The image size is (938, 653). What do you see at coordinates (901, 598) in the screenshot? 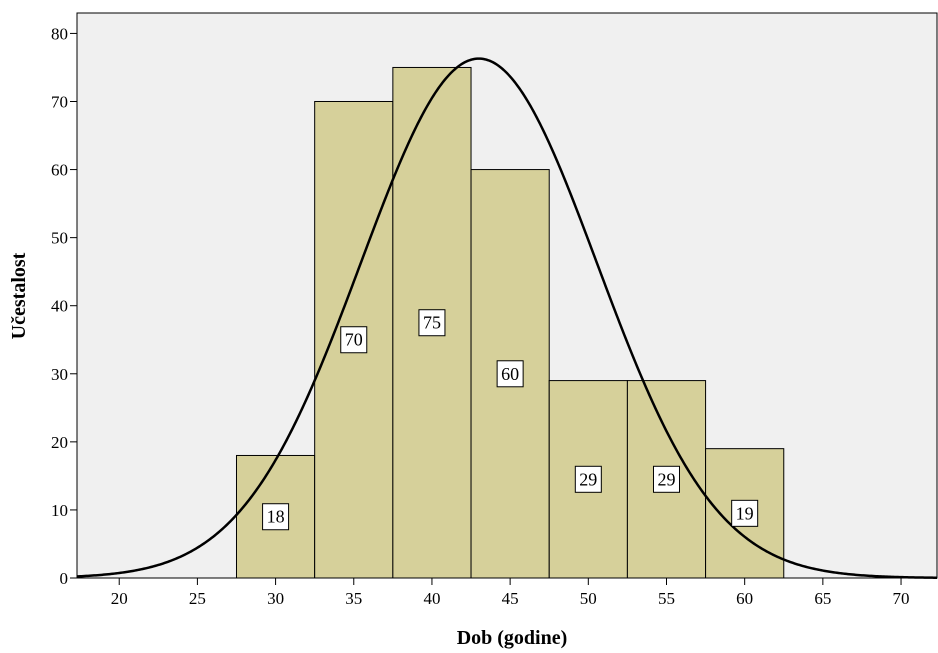
I see `x-tick-label: 70` at bounding box center [901, 598].